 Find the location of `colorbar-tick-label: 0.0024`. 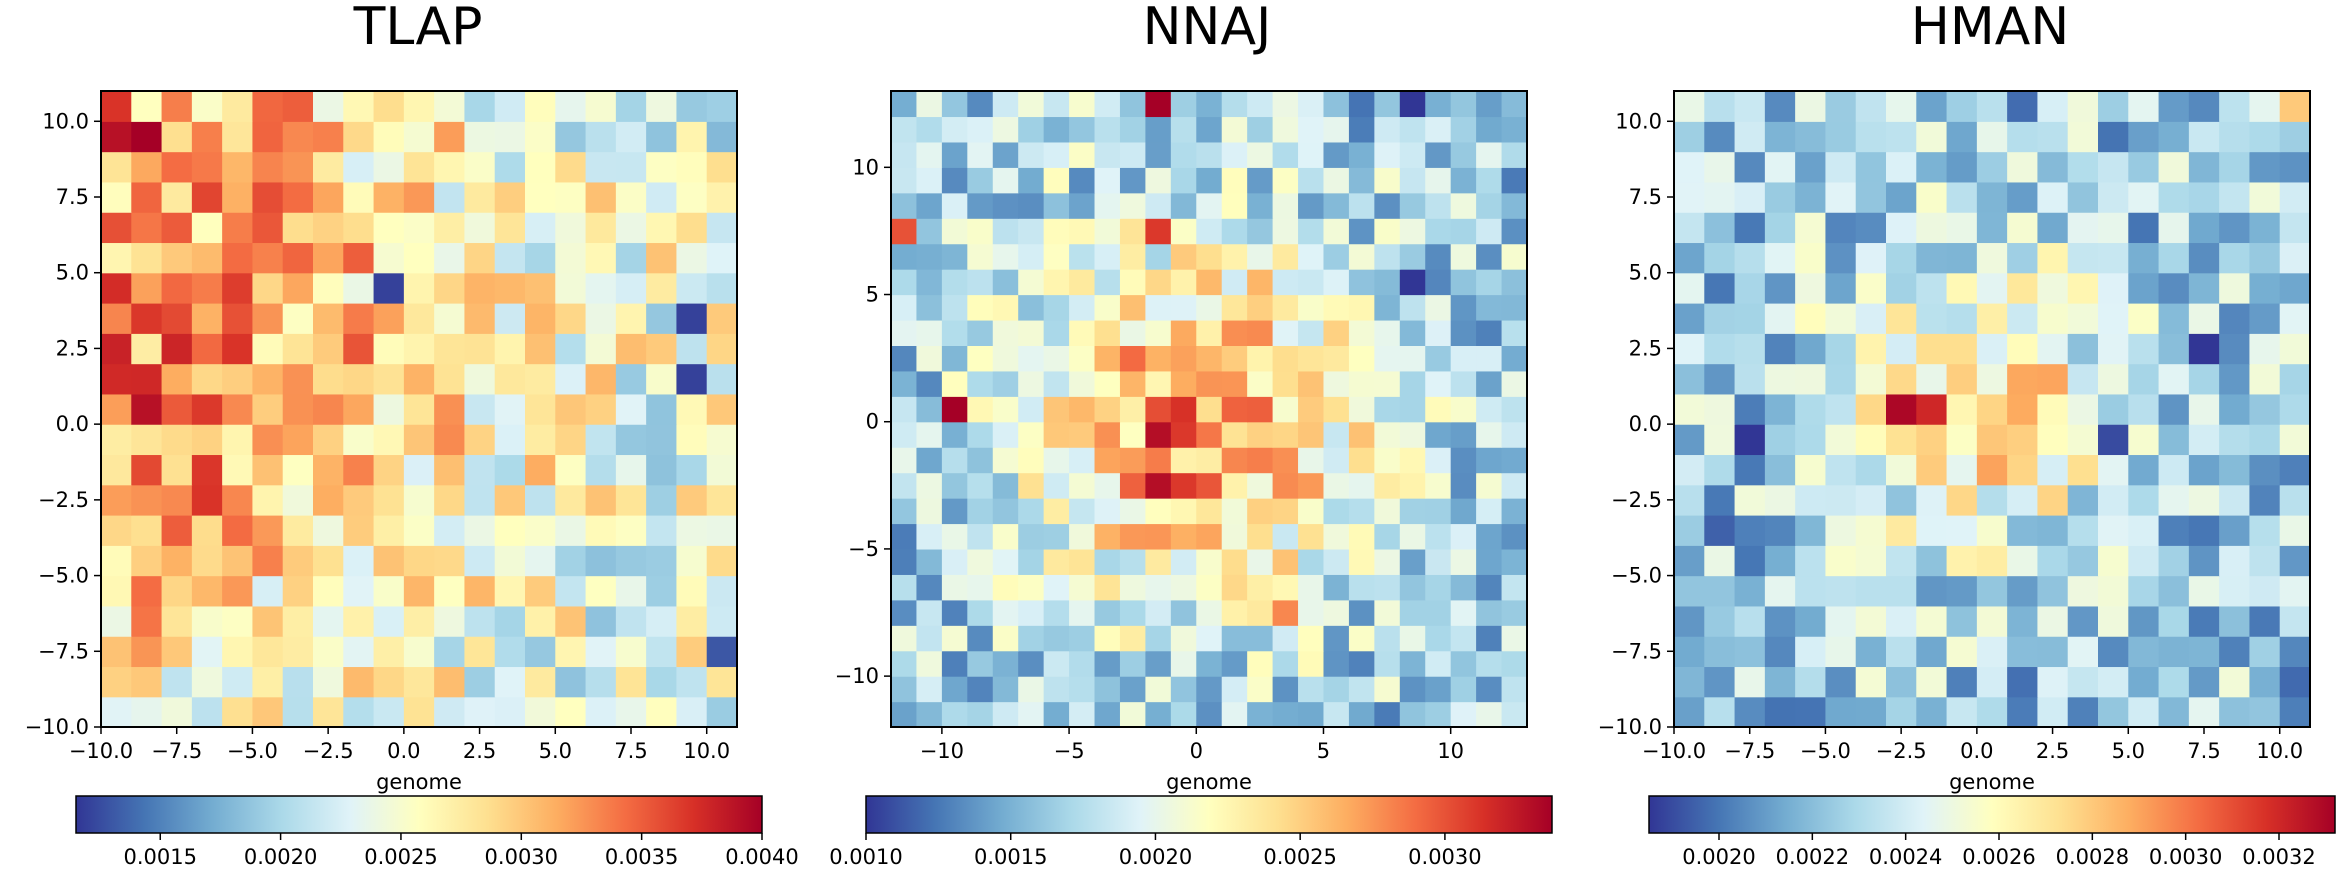

colorbar-tick-label: 0.0024 is located at coordinates (1905, 857).